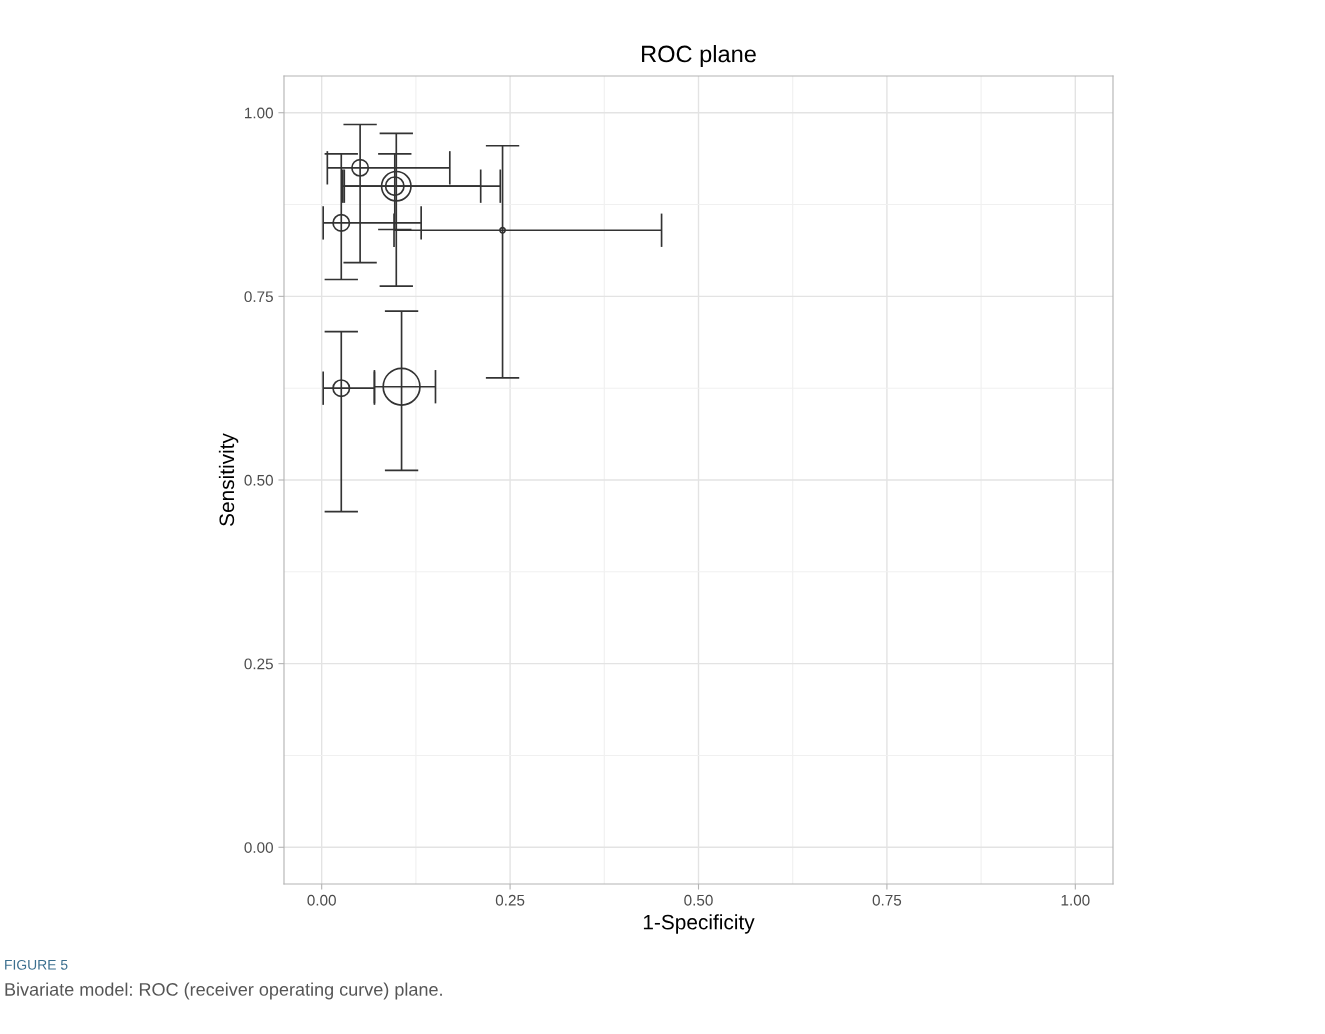  What do you see at coordinates (259, 113) in the screenshot?
I see `y-tick-label: 1.00` at bounding box center [259, 113].